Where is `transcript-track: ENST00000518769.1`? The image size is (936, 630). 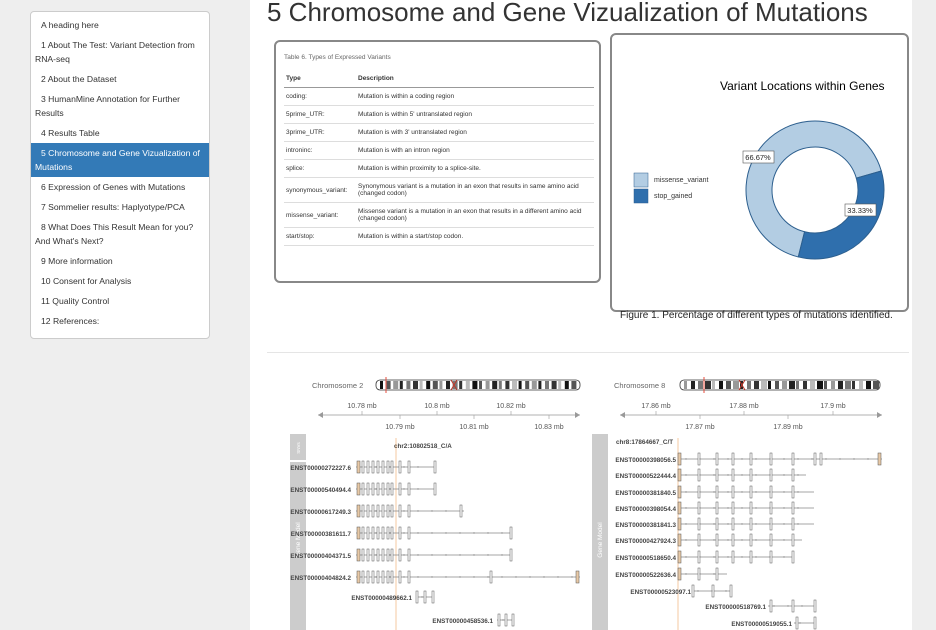 transcript-track: ENST00000518769.1 is located at coordinates (761, 606).